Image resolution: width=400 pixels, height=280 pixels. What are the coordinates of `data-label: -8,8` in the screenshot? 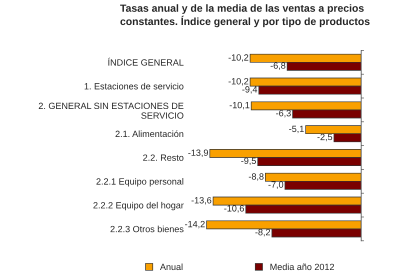 It's located at (256, 177).